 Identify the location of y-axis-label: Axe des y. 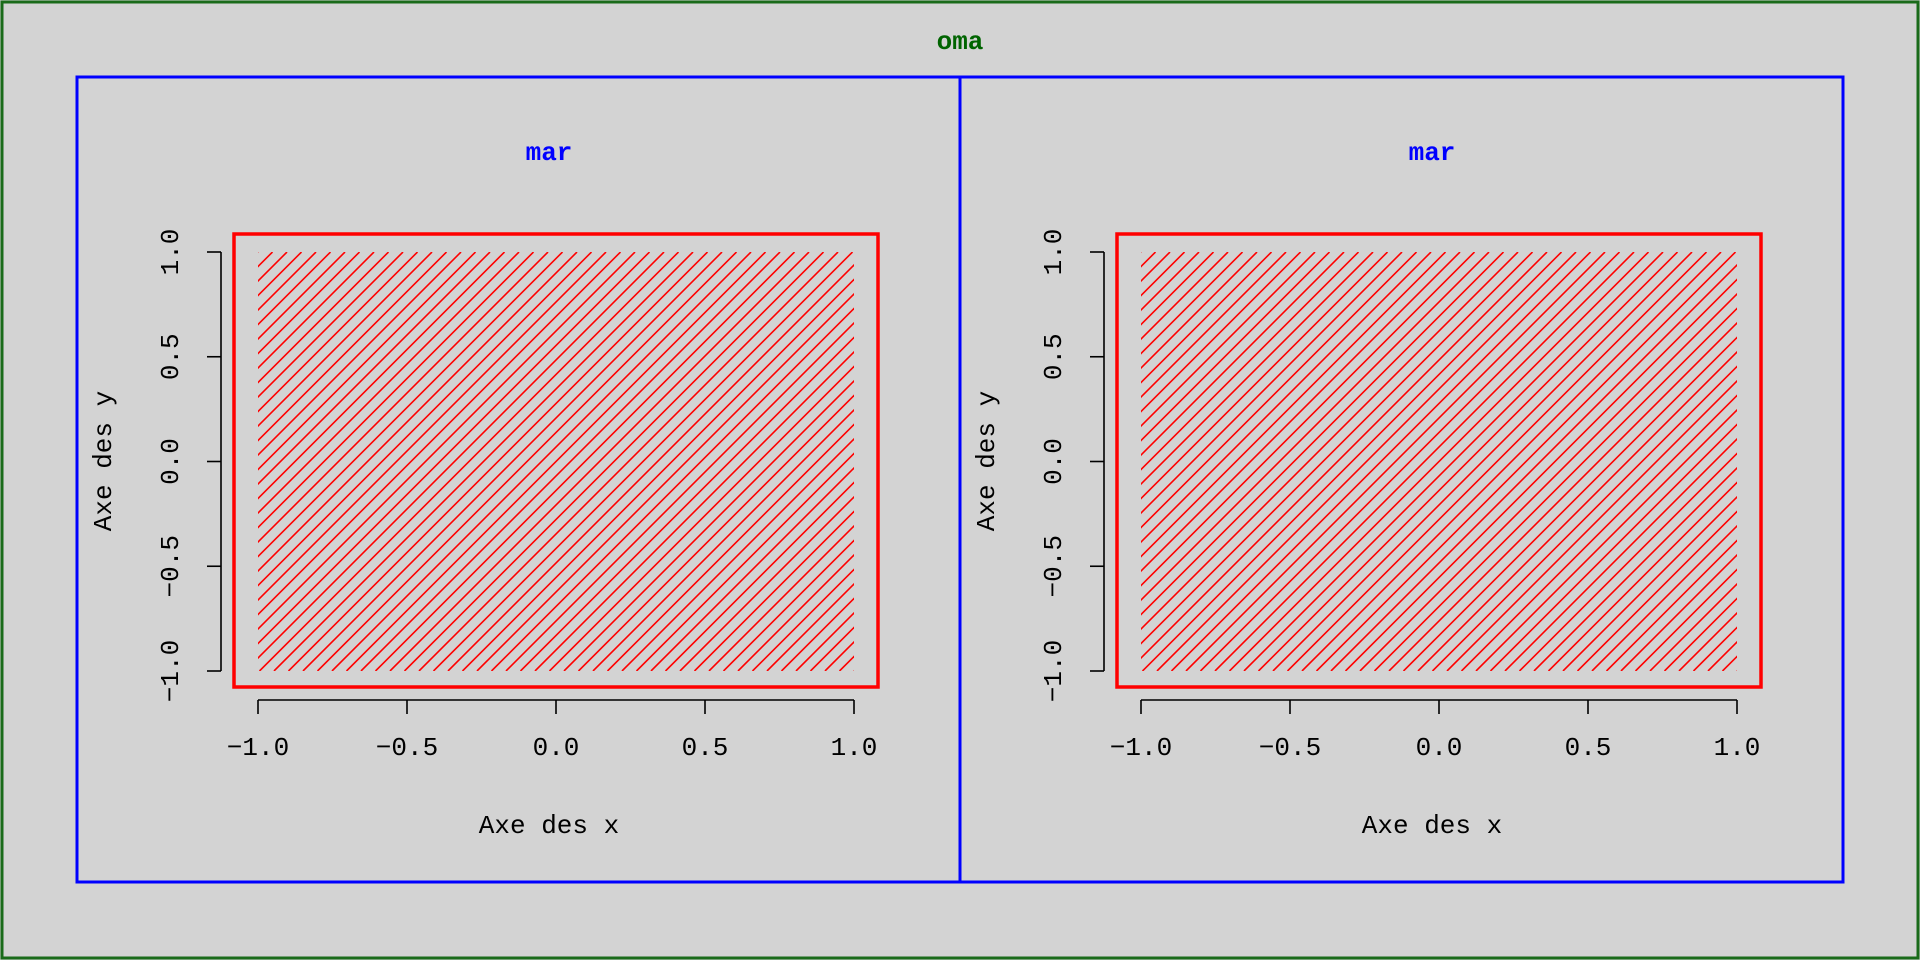
(104, 461).